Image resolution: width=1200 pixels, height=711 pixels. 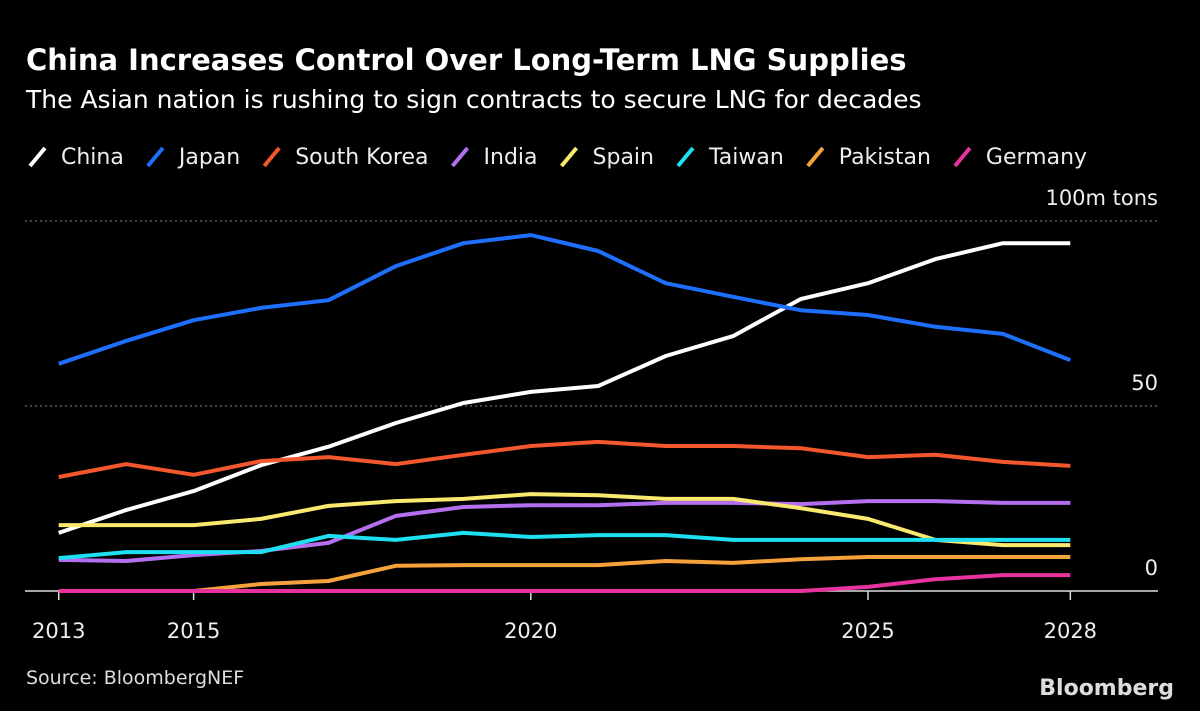 What do you see at coordinates (867, 631) in the screenshot?
I see `x-tick-label: 2025` at bounding box center [867, 631].